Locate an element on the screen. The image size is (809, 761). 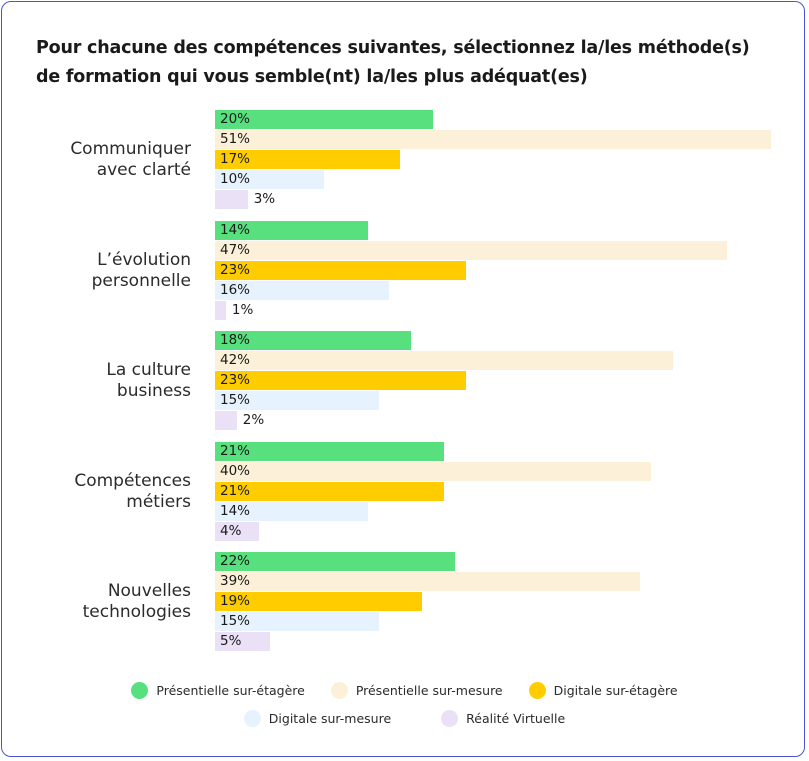
category-label-line: technologies is located at coordinates (136, 612).